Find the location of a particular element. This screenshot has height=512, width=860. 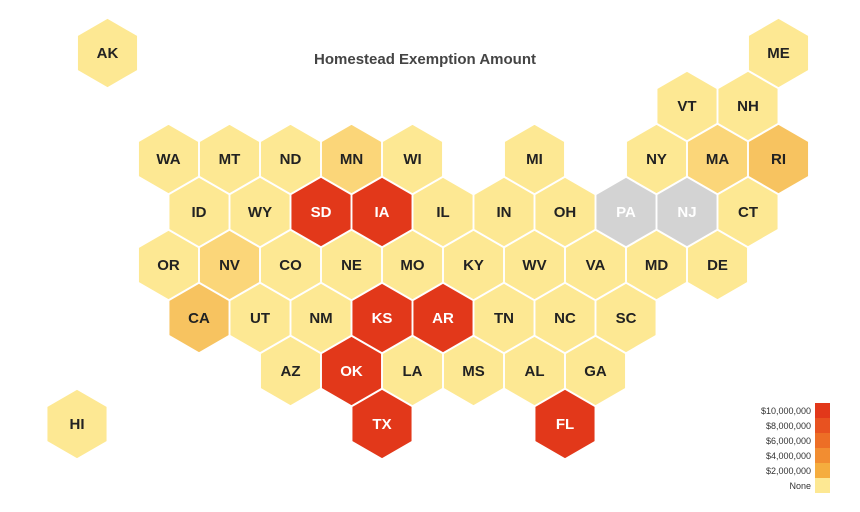

state-label-vt: VT is located at coordinates (686, 106).